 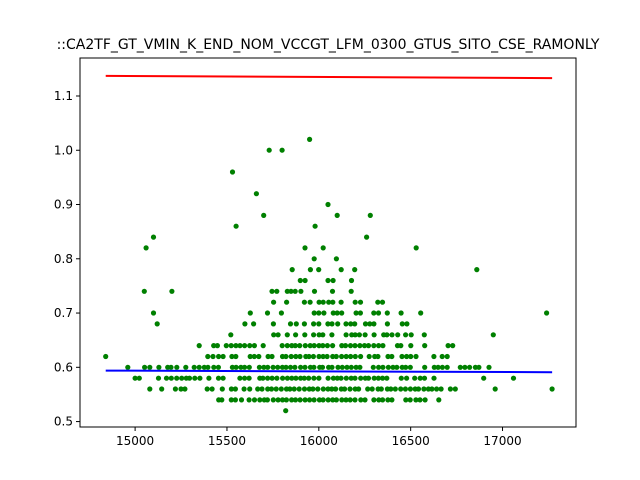 What do you see at coordinates (502, 441) in the screenshot?
I see `x-tick-label: 17000` at bounding box center [502, 441].